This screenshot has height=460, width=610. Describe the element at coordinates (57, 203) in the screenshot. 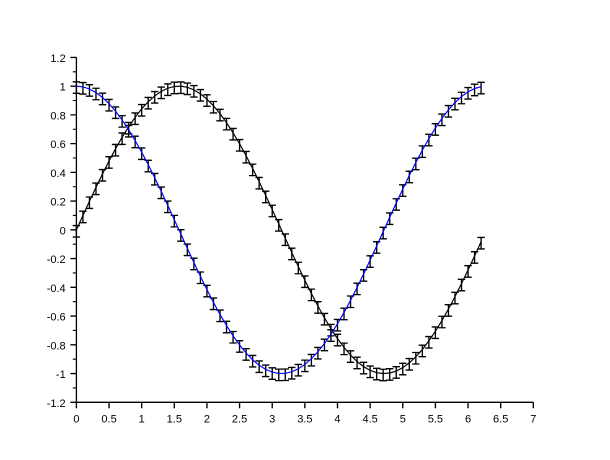

I see `svg-text: 0.2` at that location.